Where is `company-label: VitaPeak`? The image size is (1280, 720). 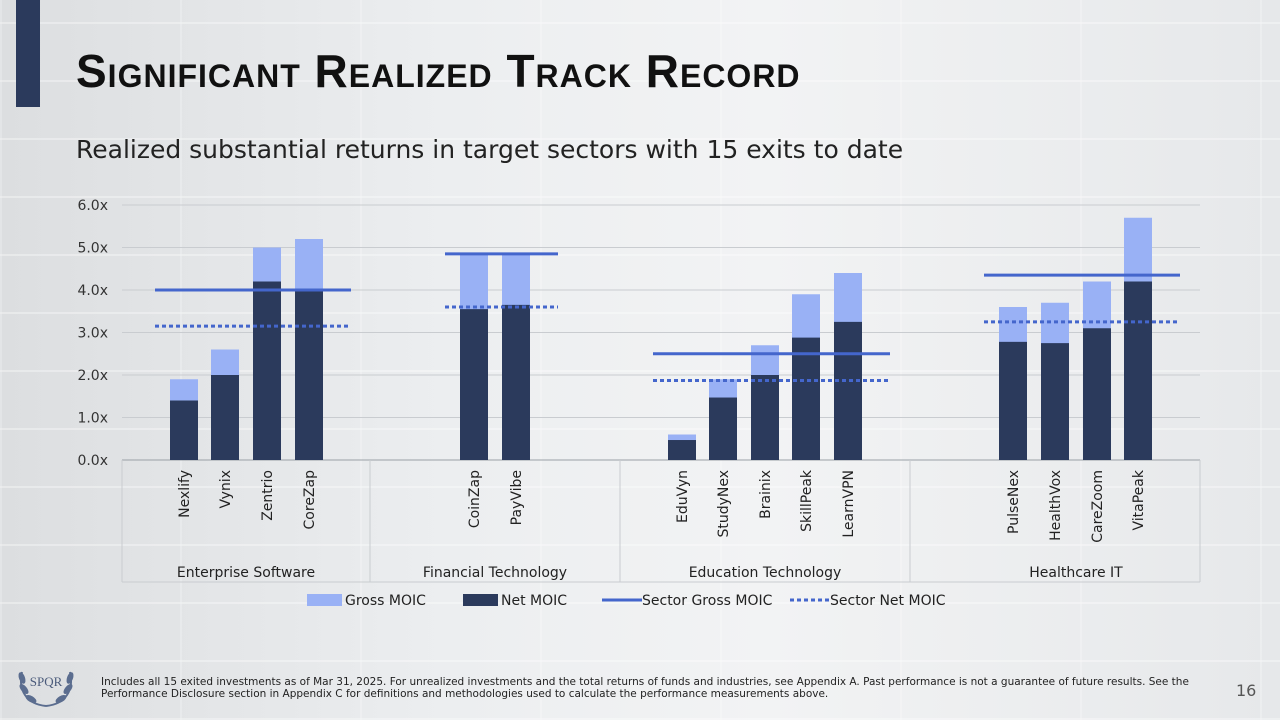 company-label: VitaPeak is located at coordinates (1139, 499).